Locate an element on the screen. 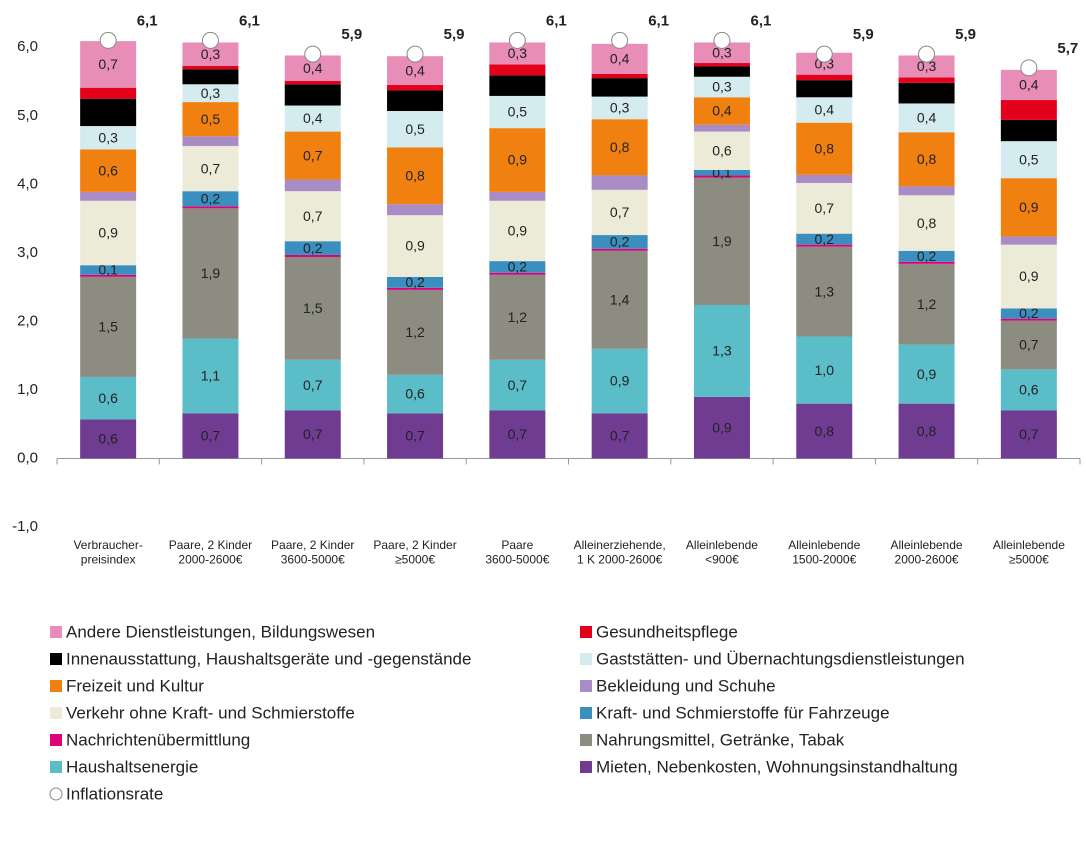  data-label: 1,9 is located at coordinates (211, 273).